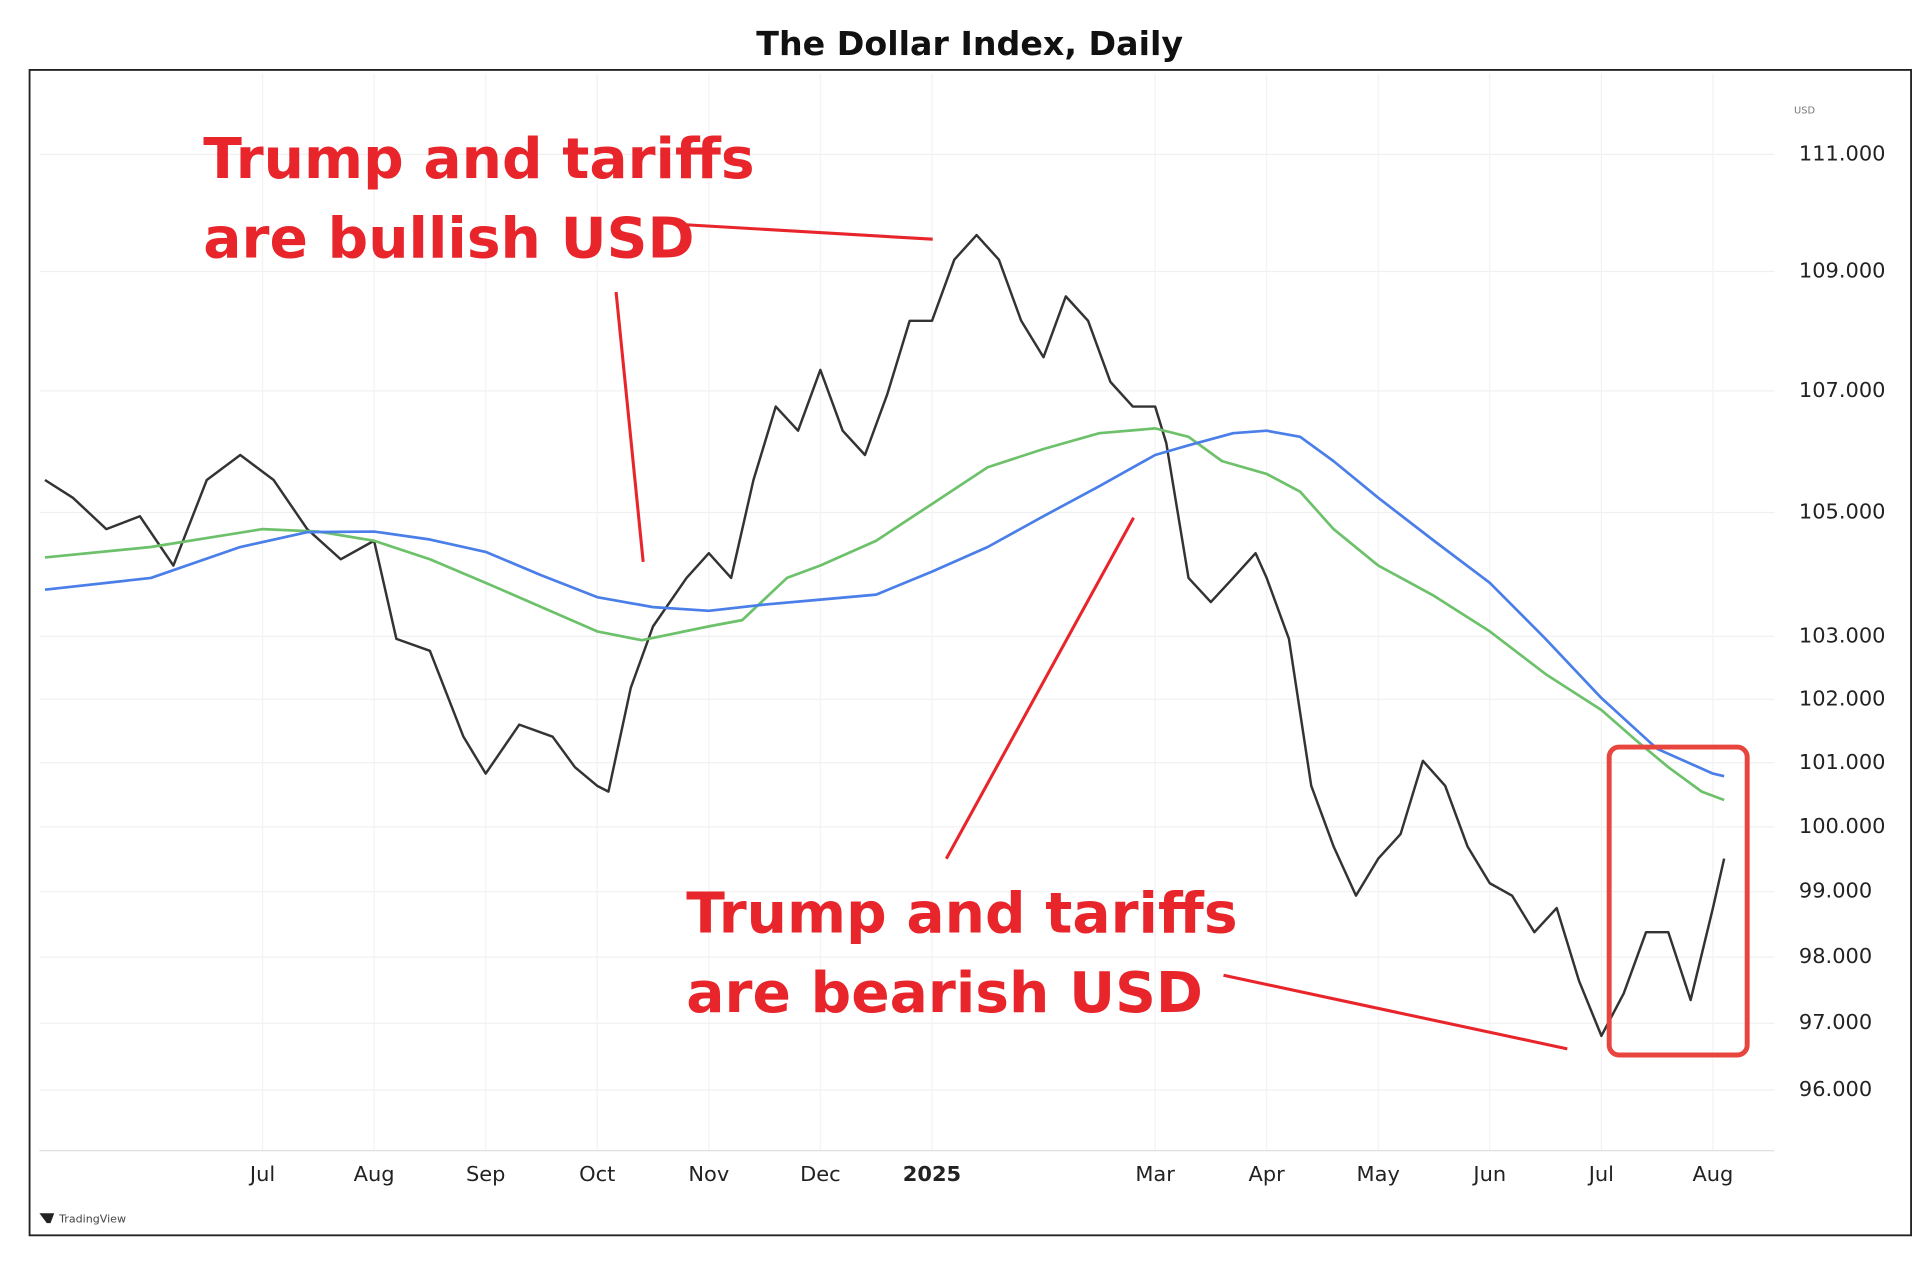 The height and width of the screenshot is (1266, 1932). What do you see at coordinates (1842, 826) in the screenshot?
I see `y-tick-label: 100.000` at bounding box center [1842, 826].